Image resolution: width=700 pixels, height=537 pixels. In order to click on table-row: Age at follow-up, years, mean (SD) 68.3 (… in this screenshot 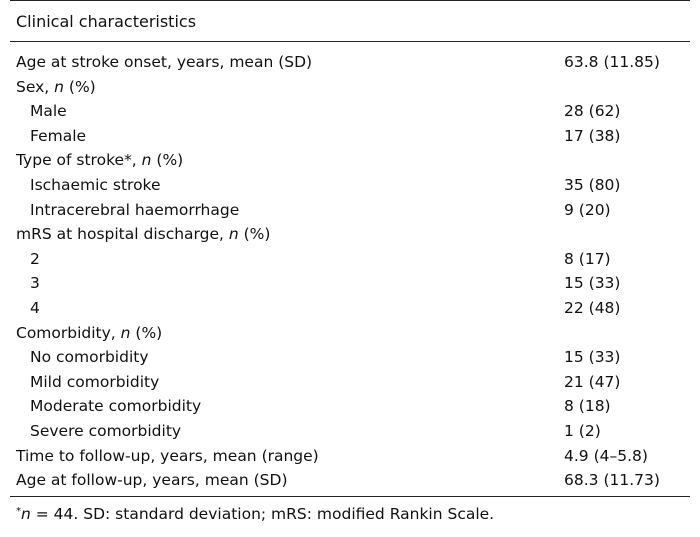, I will do `click(350, 480)`.